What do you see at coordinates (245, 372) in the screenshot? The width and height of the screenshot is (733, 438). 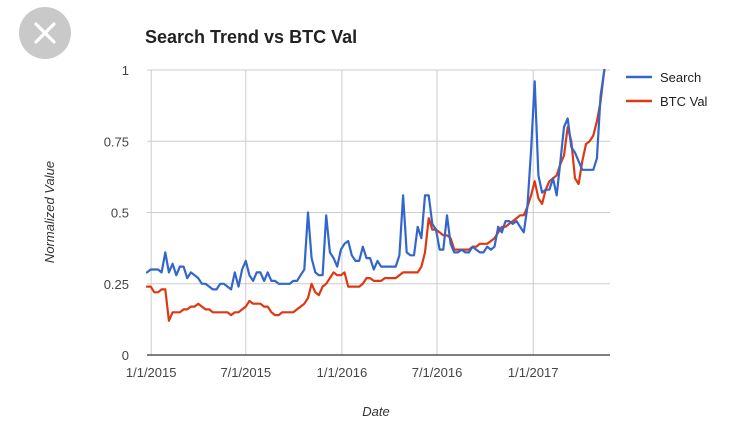 I see `x-tick-label: 7/1/2015` at bounding box center [245, 372].